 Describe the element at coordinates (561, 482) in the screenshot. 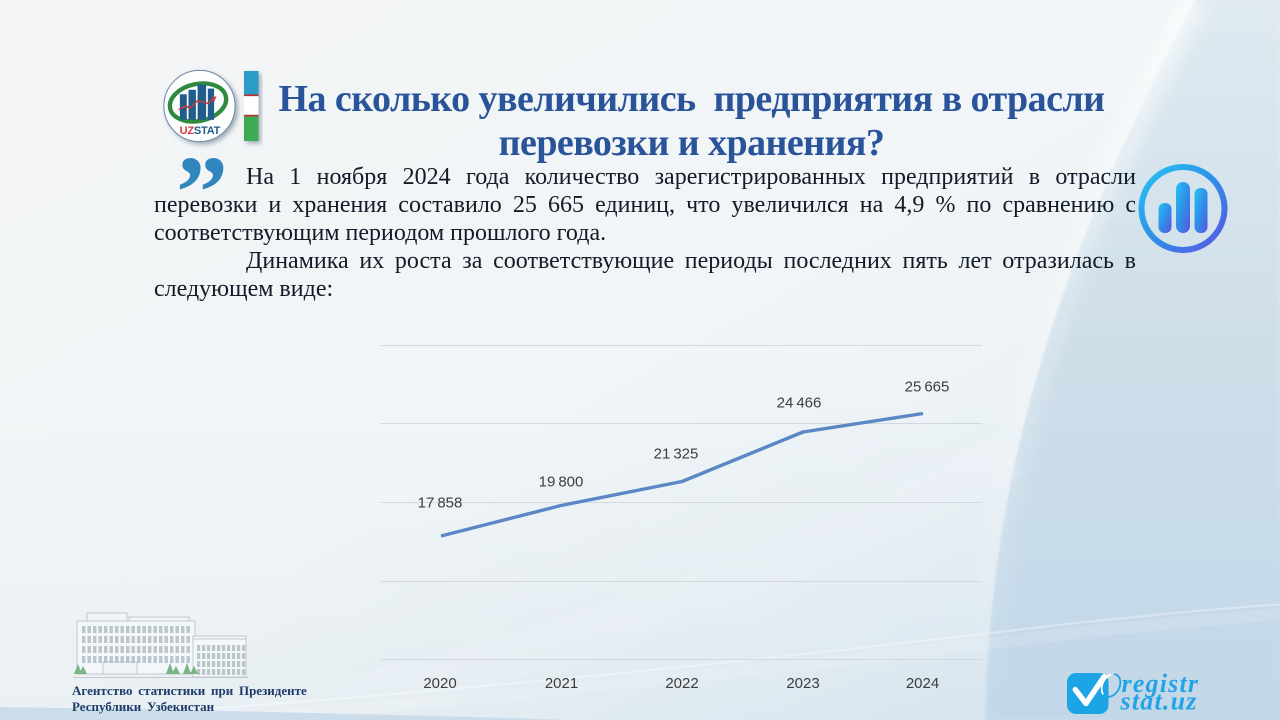

I see `svg-text: 19 800` at that location.